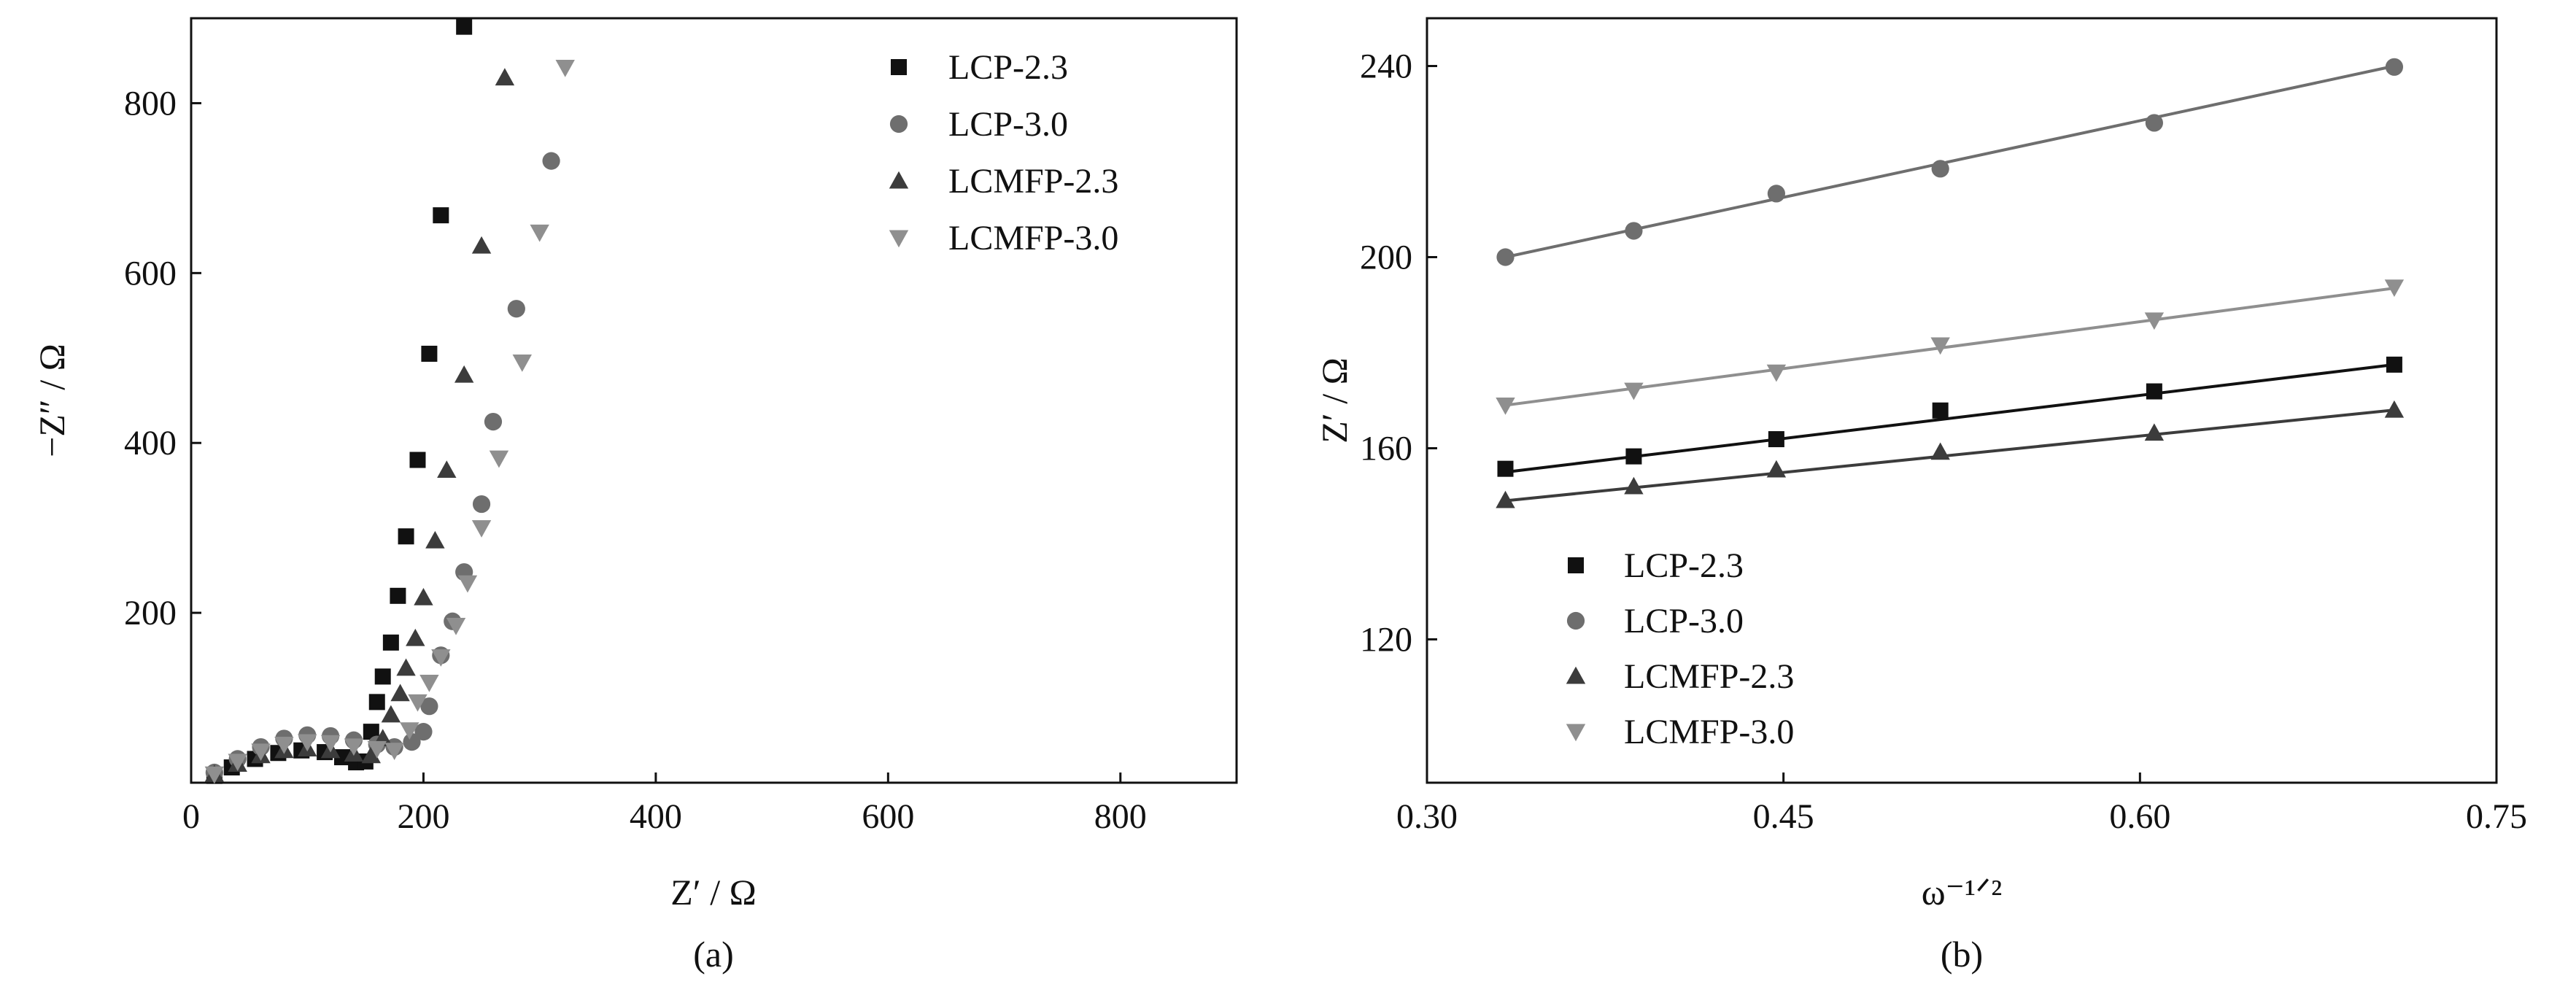 This screenshot has height=1003, width=2576. Describe the element at coordinates (1008, 67) in the screenshot. I see `legend-label-lcp-2-3: LCP-2.3` at that location.